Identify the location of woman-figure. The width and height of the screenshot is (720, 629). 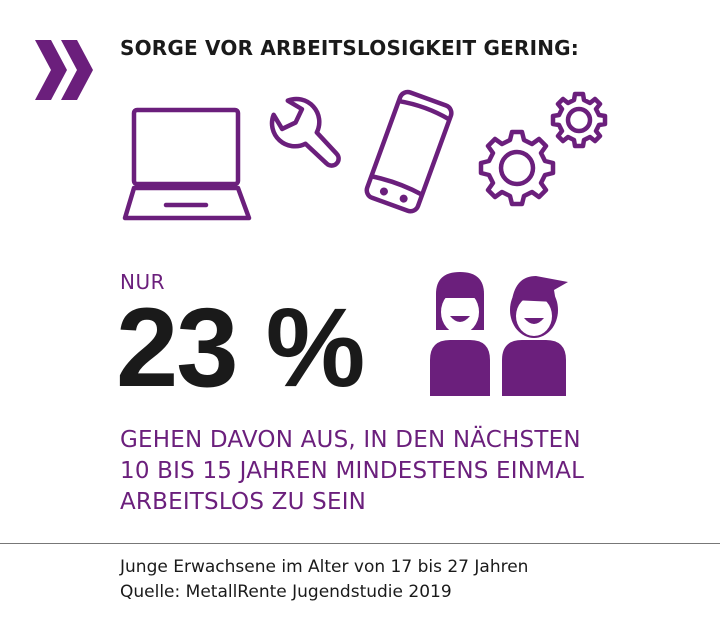
(460, 334).